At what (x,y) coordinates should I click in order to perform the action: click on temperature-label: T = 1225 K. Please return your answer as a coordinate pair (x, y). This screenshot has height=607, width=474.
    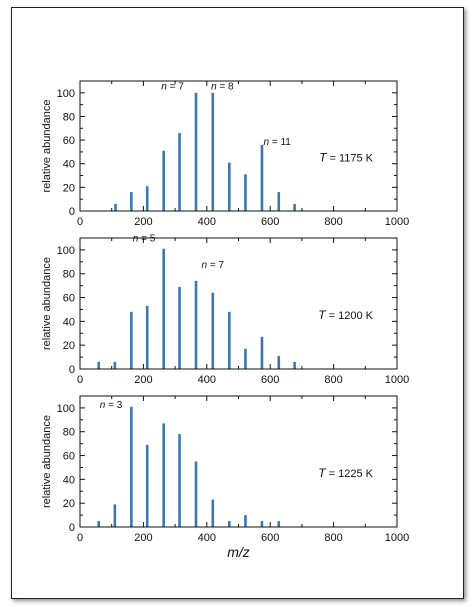
    Looking at the image, I should click on (345, 473).